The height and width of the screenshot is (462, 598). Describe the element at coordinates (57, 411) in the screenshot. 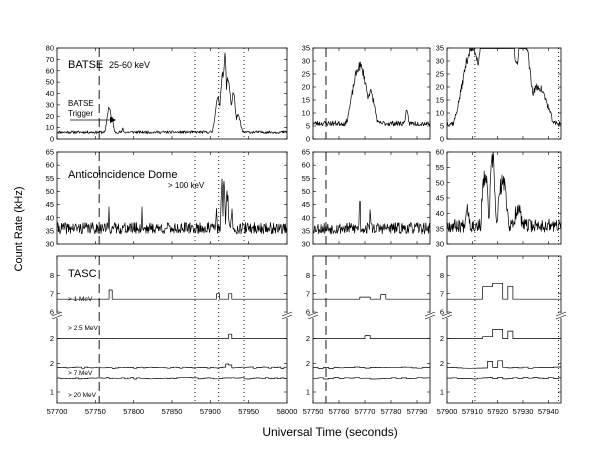

I see `x-tick-label: 57700` at that location.